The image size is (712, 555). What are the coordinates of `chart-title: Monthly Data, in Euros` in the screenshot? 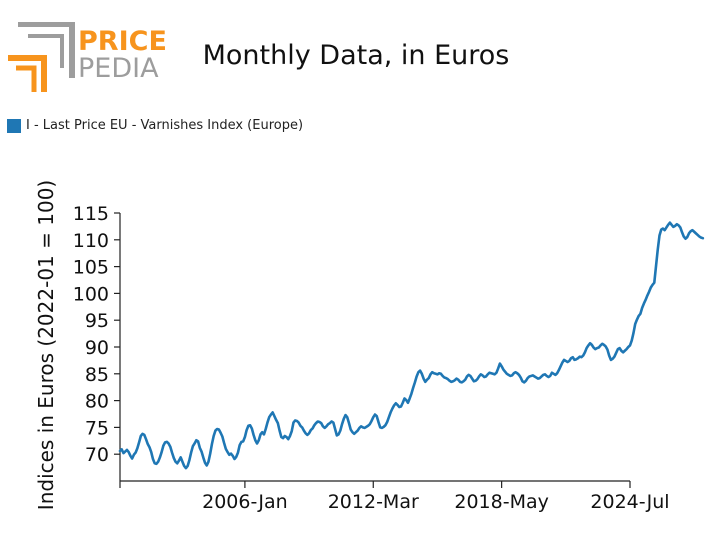 It's located at (356, 55).